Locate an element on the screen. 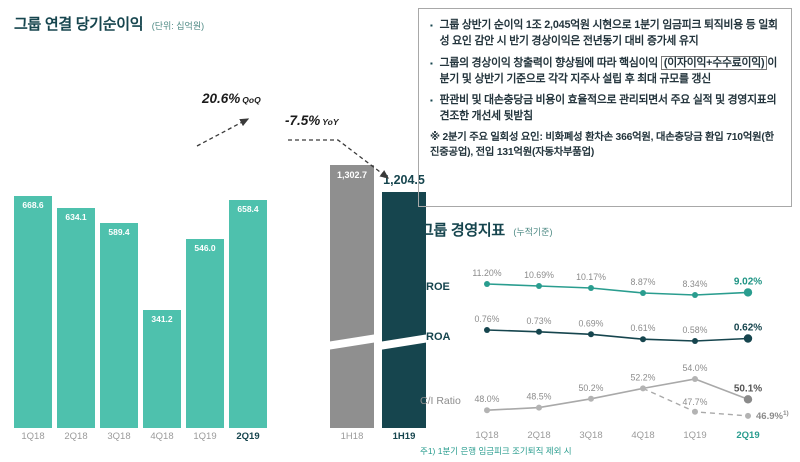 This screenshot has height=462, width=800. value-label: 10.69% is located at coordinates (539, 275).